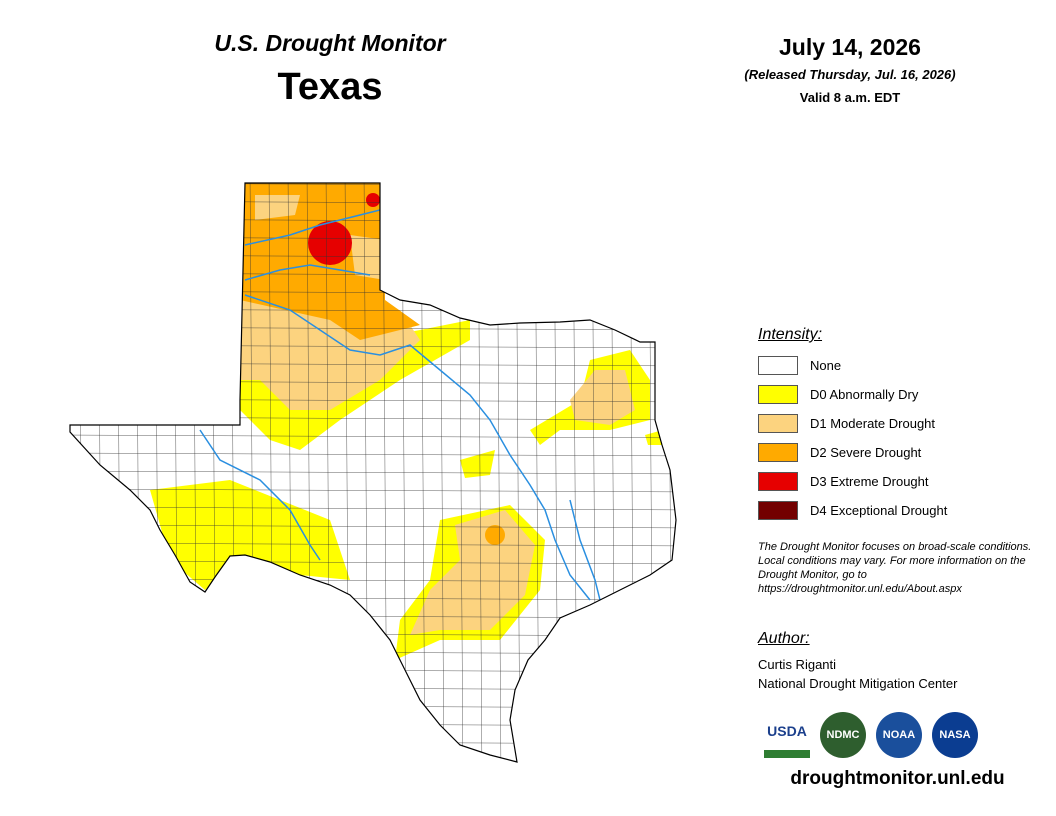 The height and width of the screenshot is (816, 1056). Describe the element at coordinates (858, 683) in the screenshot. I see `author-org: National Drought Mitigation Center` at that location.